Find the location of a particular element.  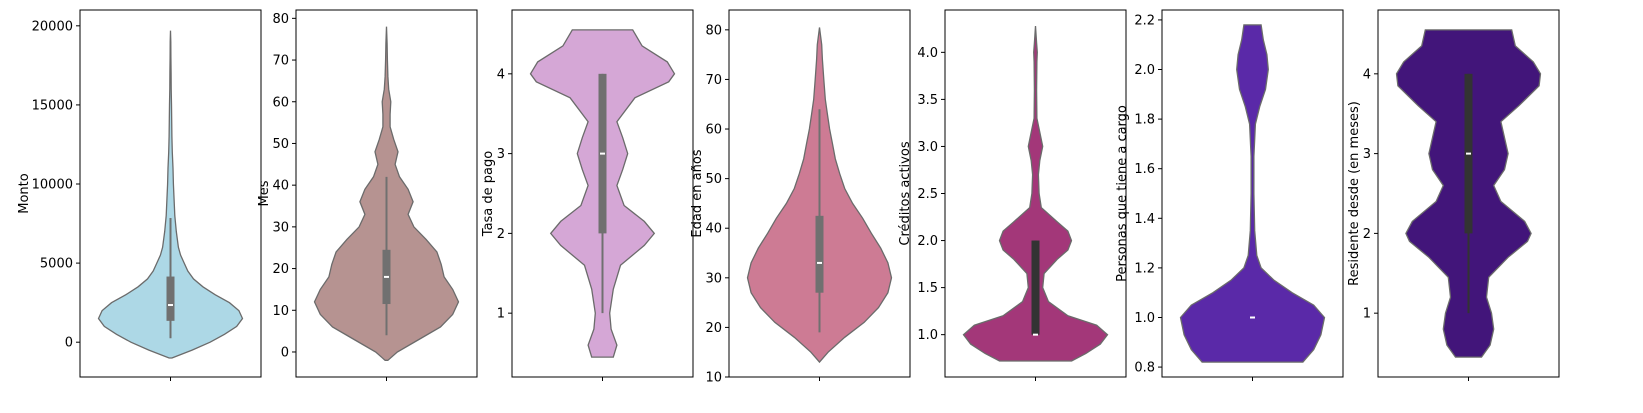

y-tick-label: 1.5 is located at coordinates (927, 288).